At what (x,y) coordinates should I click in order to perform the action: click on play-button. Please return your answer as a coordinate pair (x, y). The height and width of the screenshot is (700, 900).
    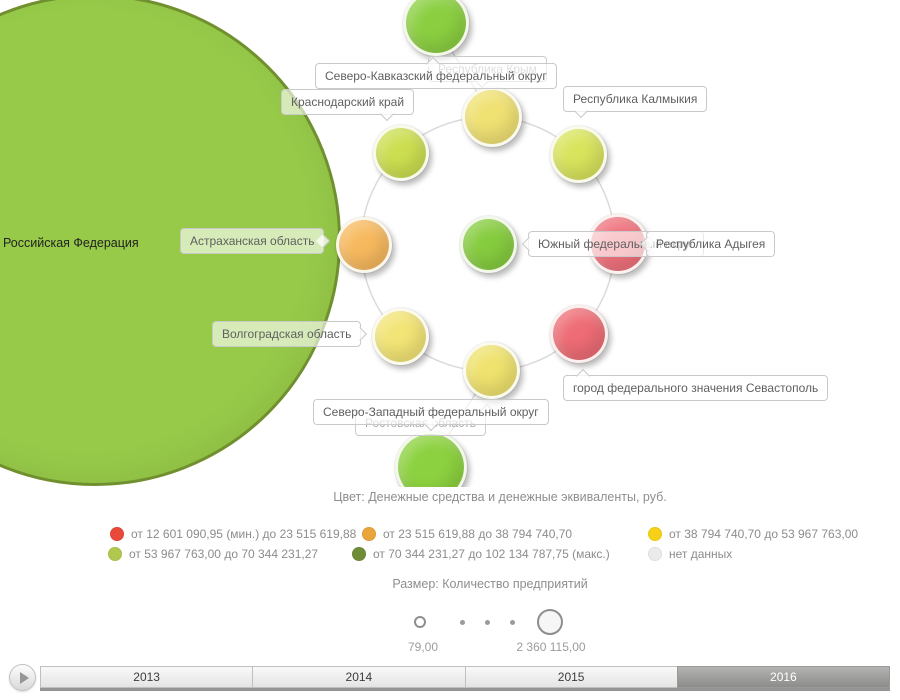
    Looking at the image, I should click on (22, 677).